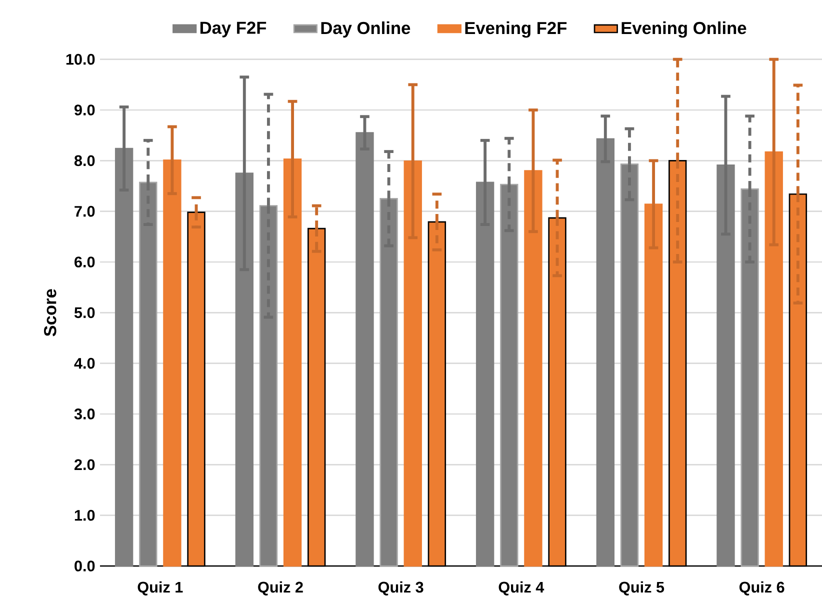 The width and height of the screenshot is (822, 604). Describe the element at coordinates (50, 312) in the screenshot. I see `y-axis-title: Score` at that location.